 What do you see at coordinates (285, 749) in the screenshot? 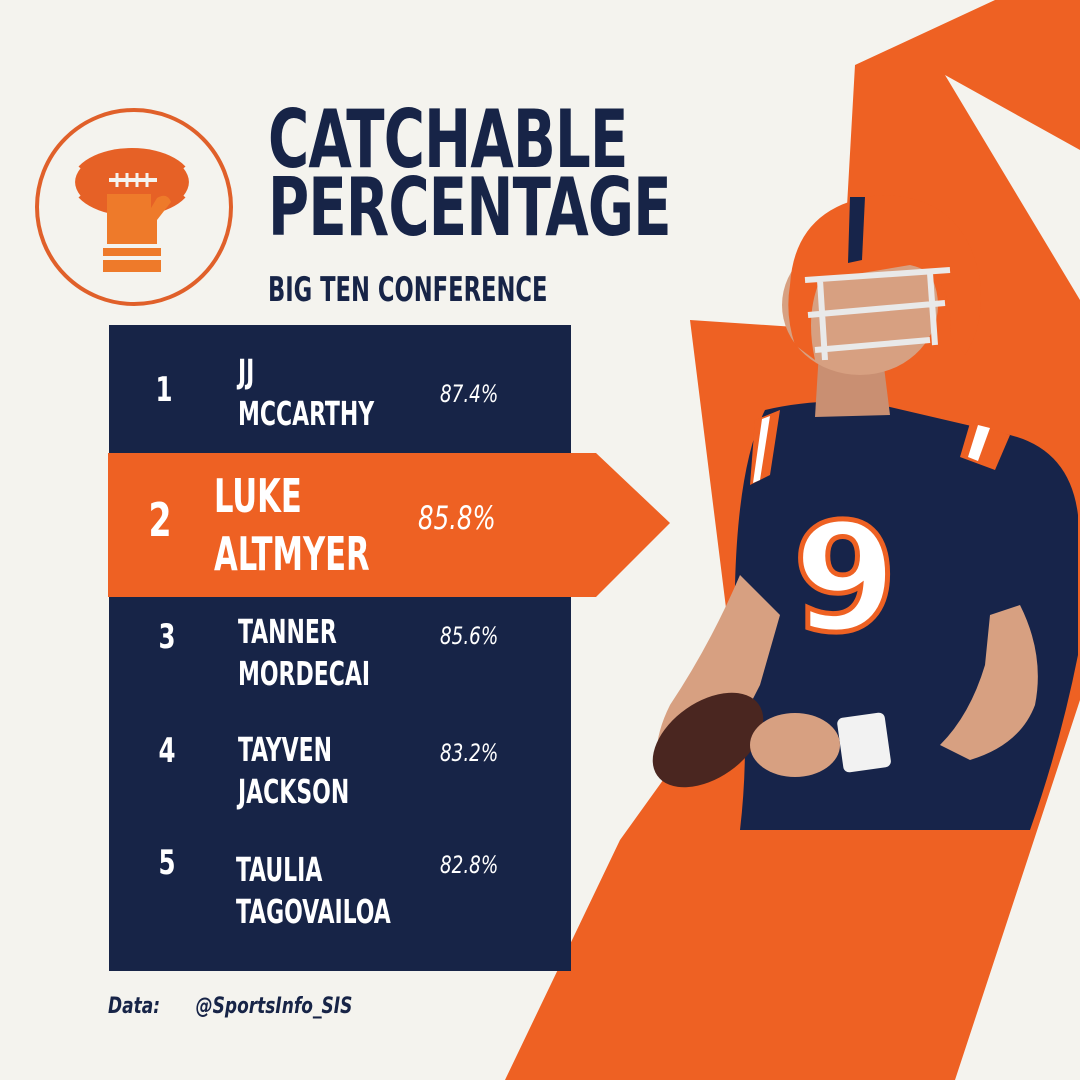
I see `player-first-name: TAYVEN` at bounding box center [285, 749].